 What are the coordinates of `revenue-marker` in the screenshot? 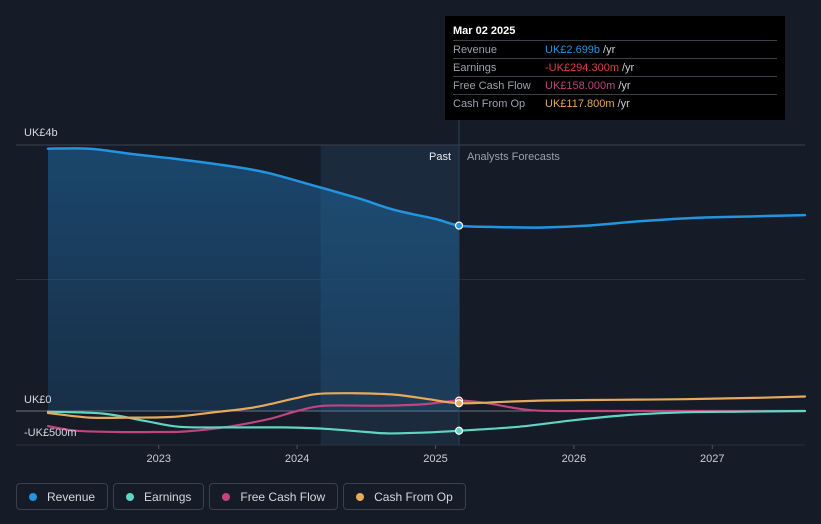 It's located at (459, 225).